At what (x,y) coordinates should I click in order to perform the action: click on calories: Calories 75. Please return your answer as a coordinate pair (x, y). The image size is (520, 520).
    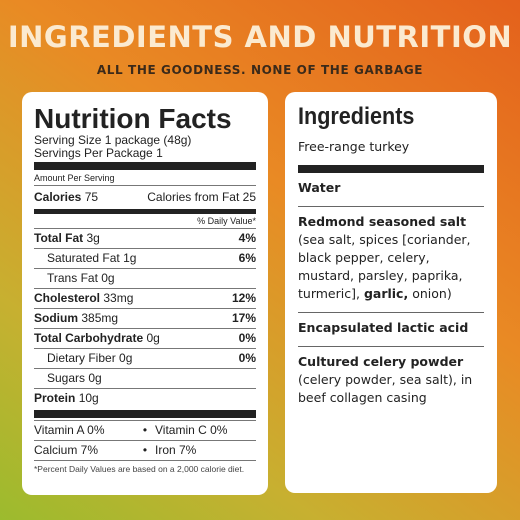
    Looking at the image, I should click on (66, 197).